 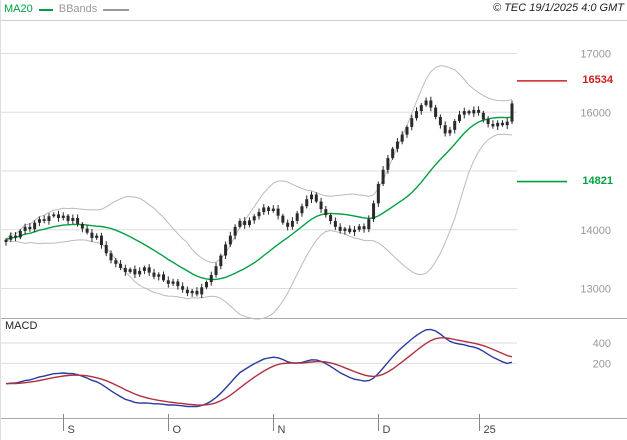 I want to click on macd-signal-line, so click(x=259, y=371).